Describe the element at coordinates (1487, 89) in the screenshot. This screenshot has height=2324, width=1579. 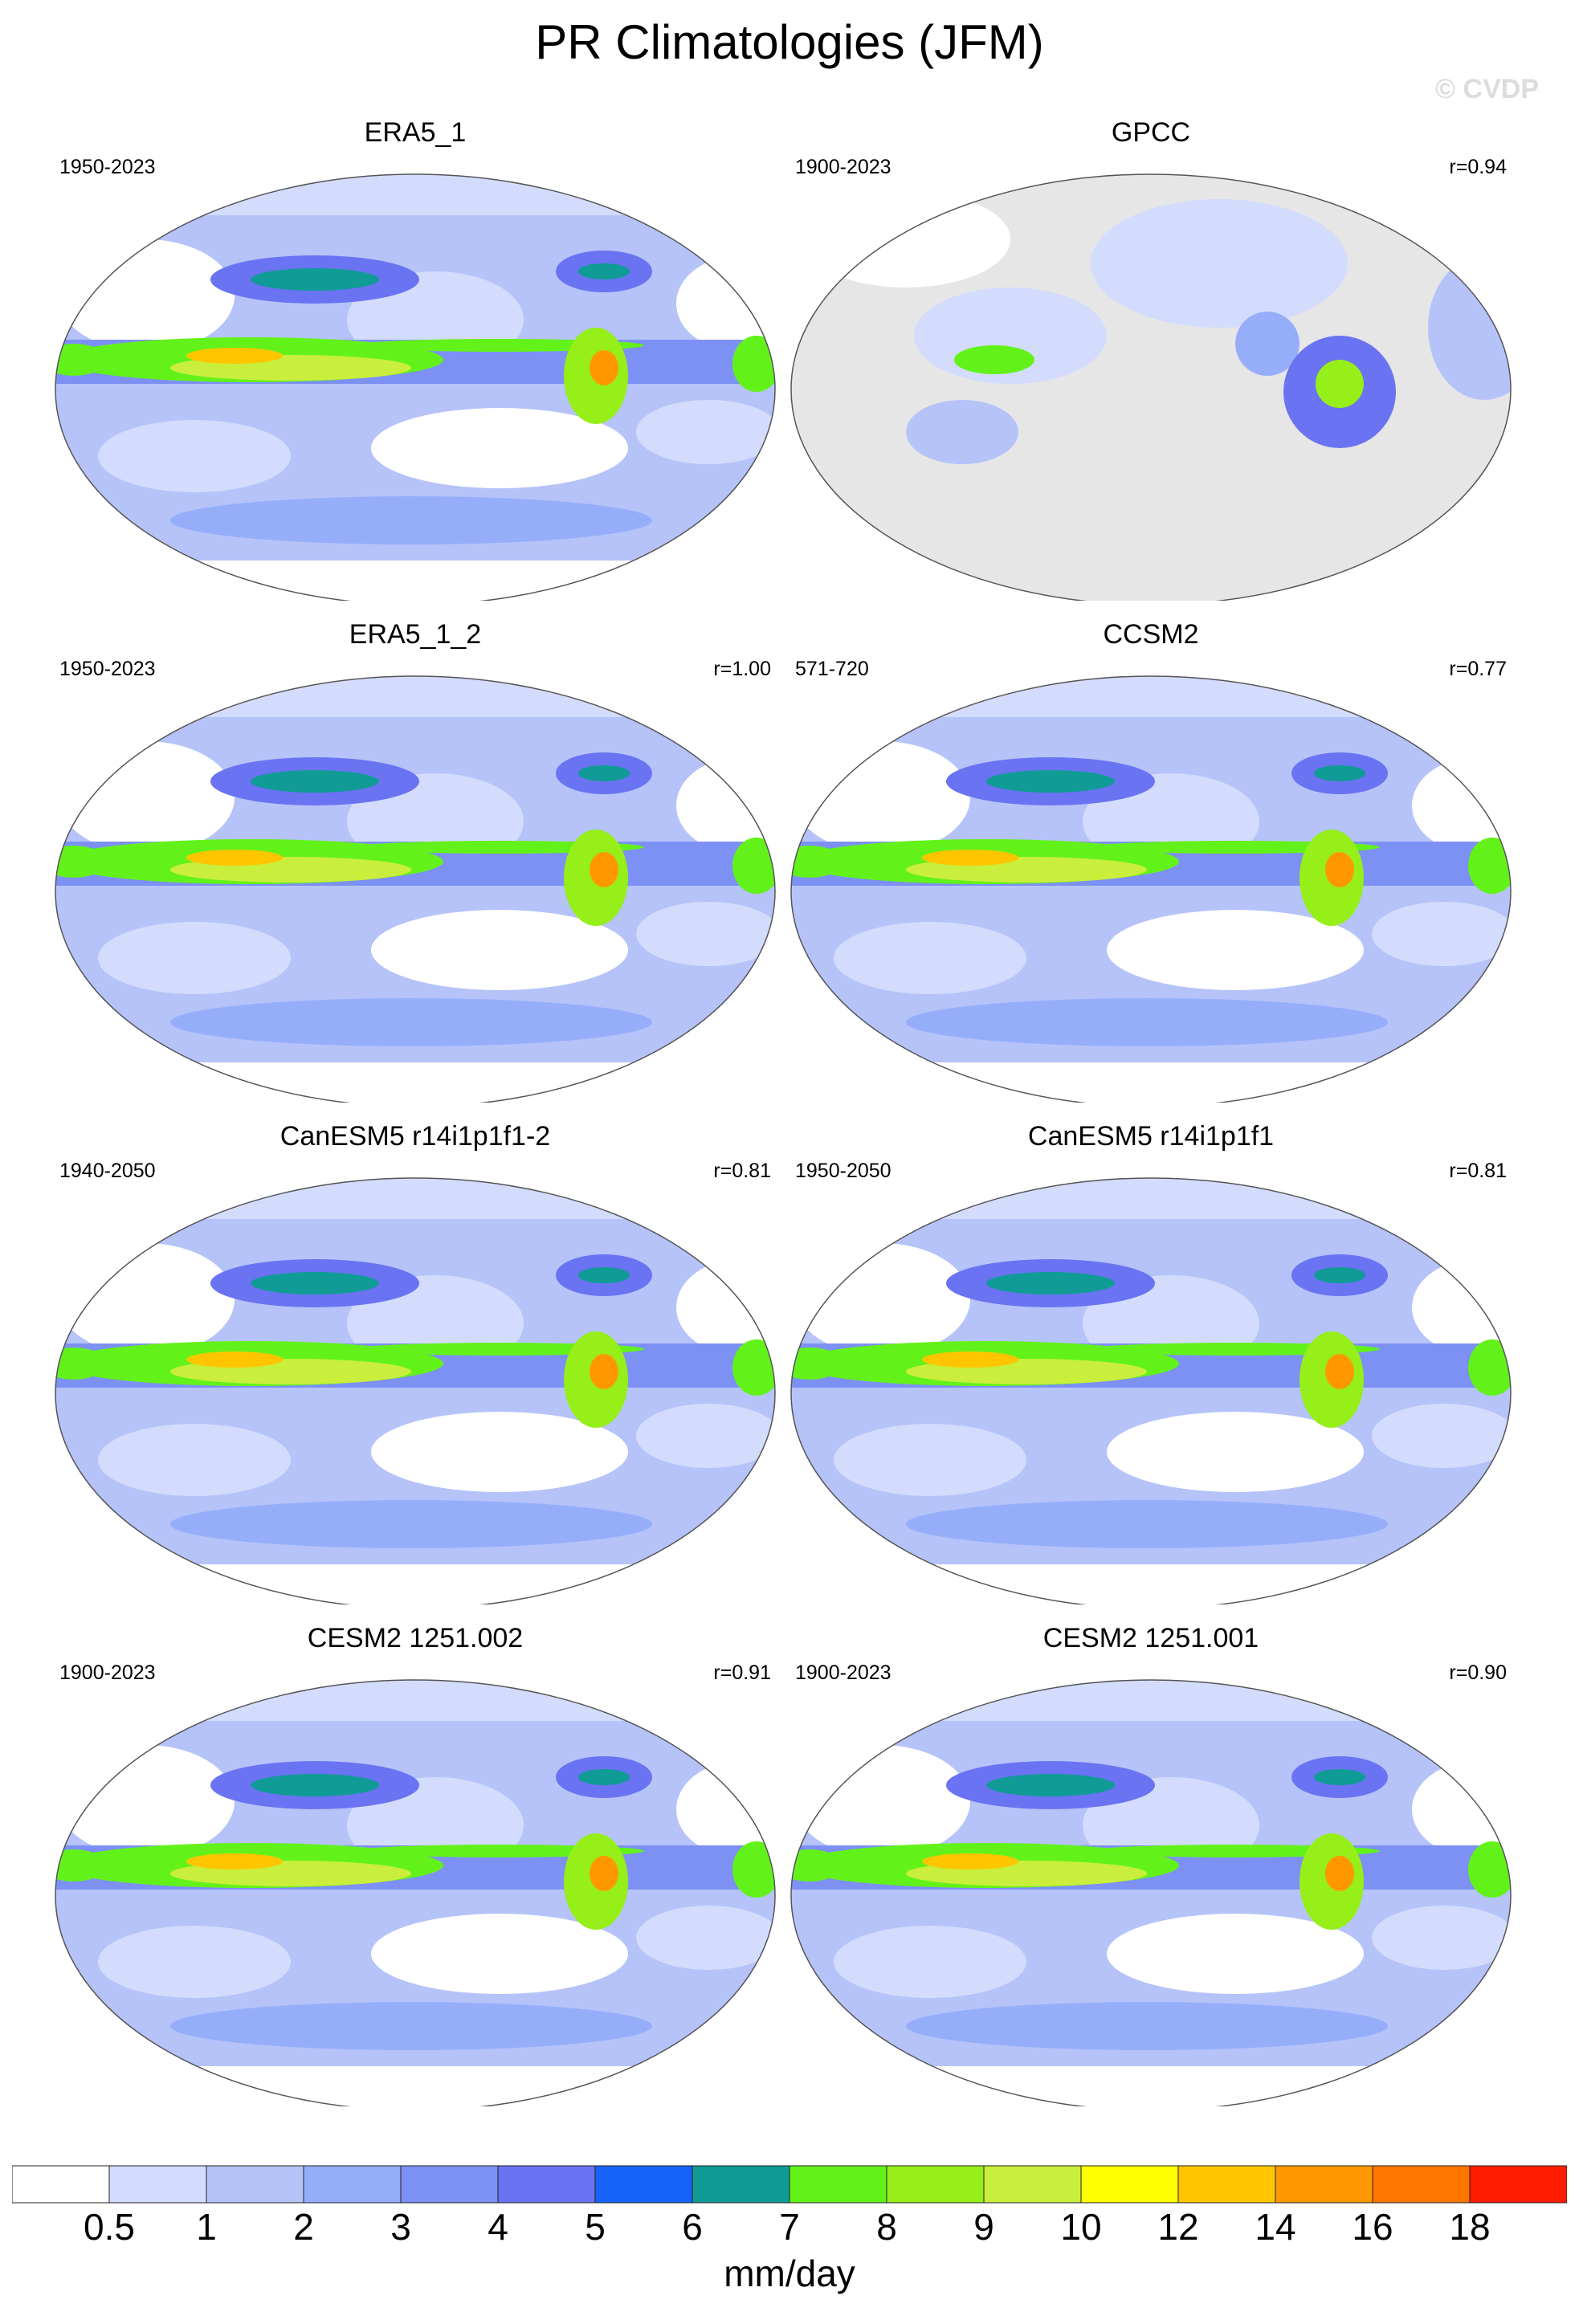
I see `watermark: © CVDP` at that location.